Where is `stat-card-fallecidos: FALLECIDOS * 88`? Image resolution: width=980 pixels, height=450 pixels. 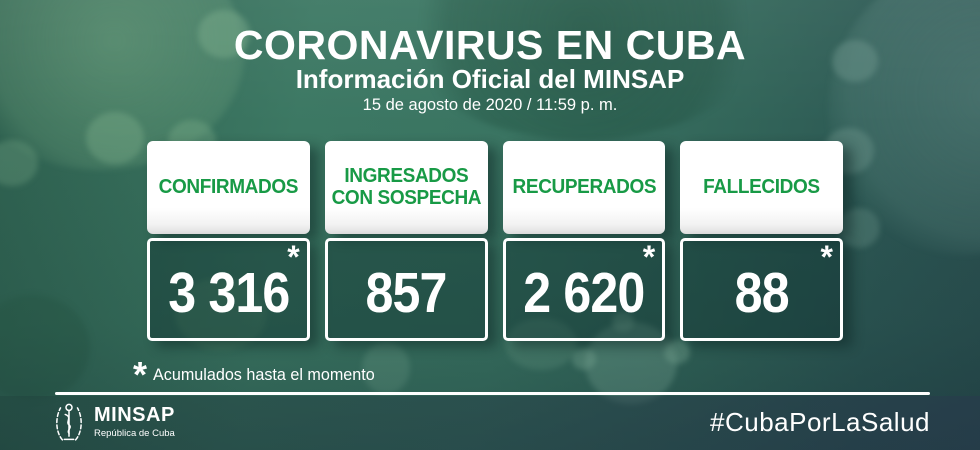
stat-card-fallecidos: FALLECIDOS * 88 is located at coordinates (761, 241).